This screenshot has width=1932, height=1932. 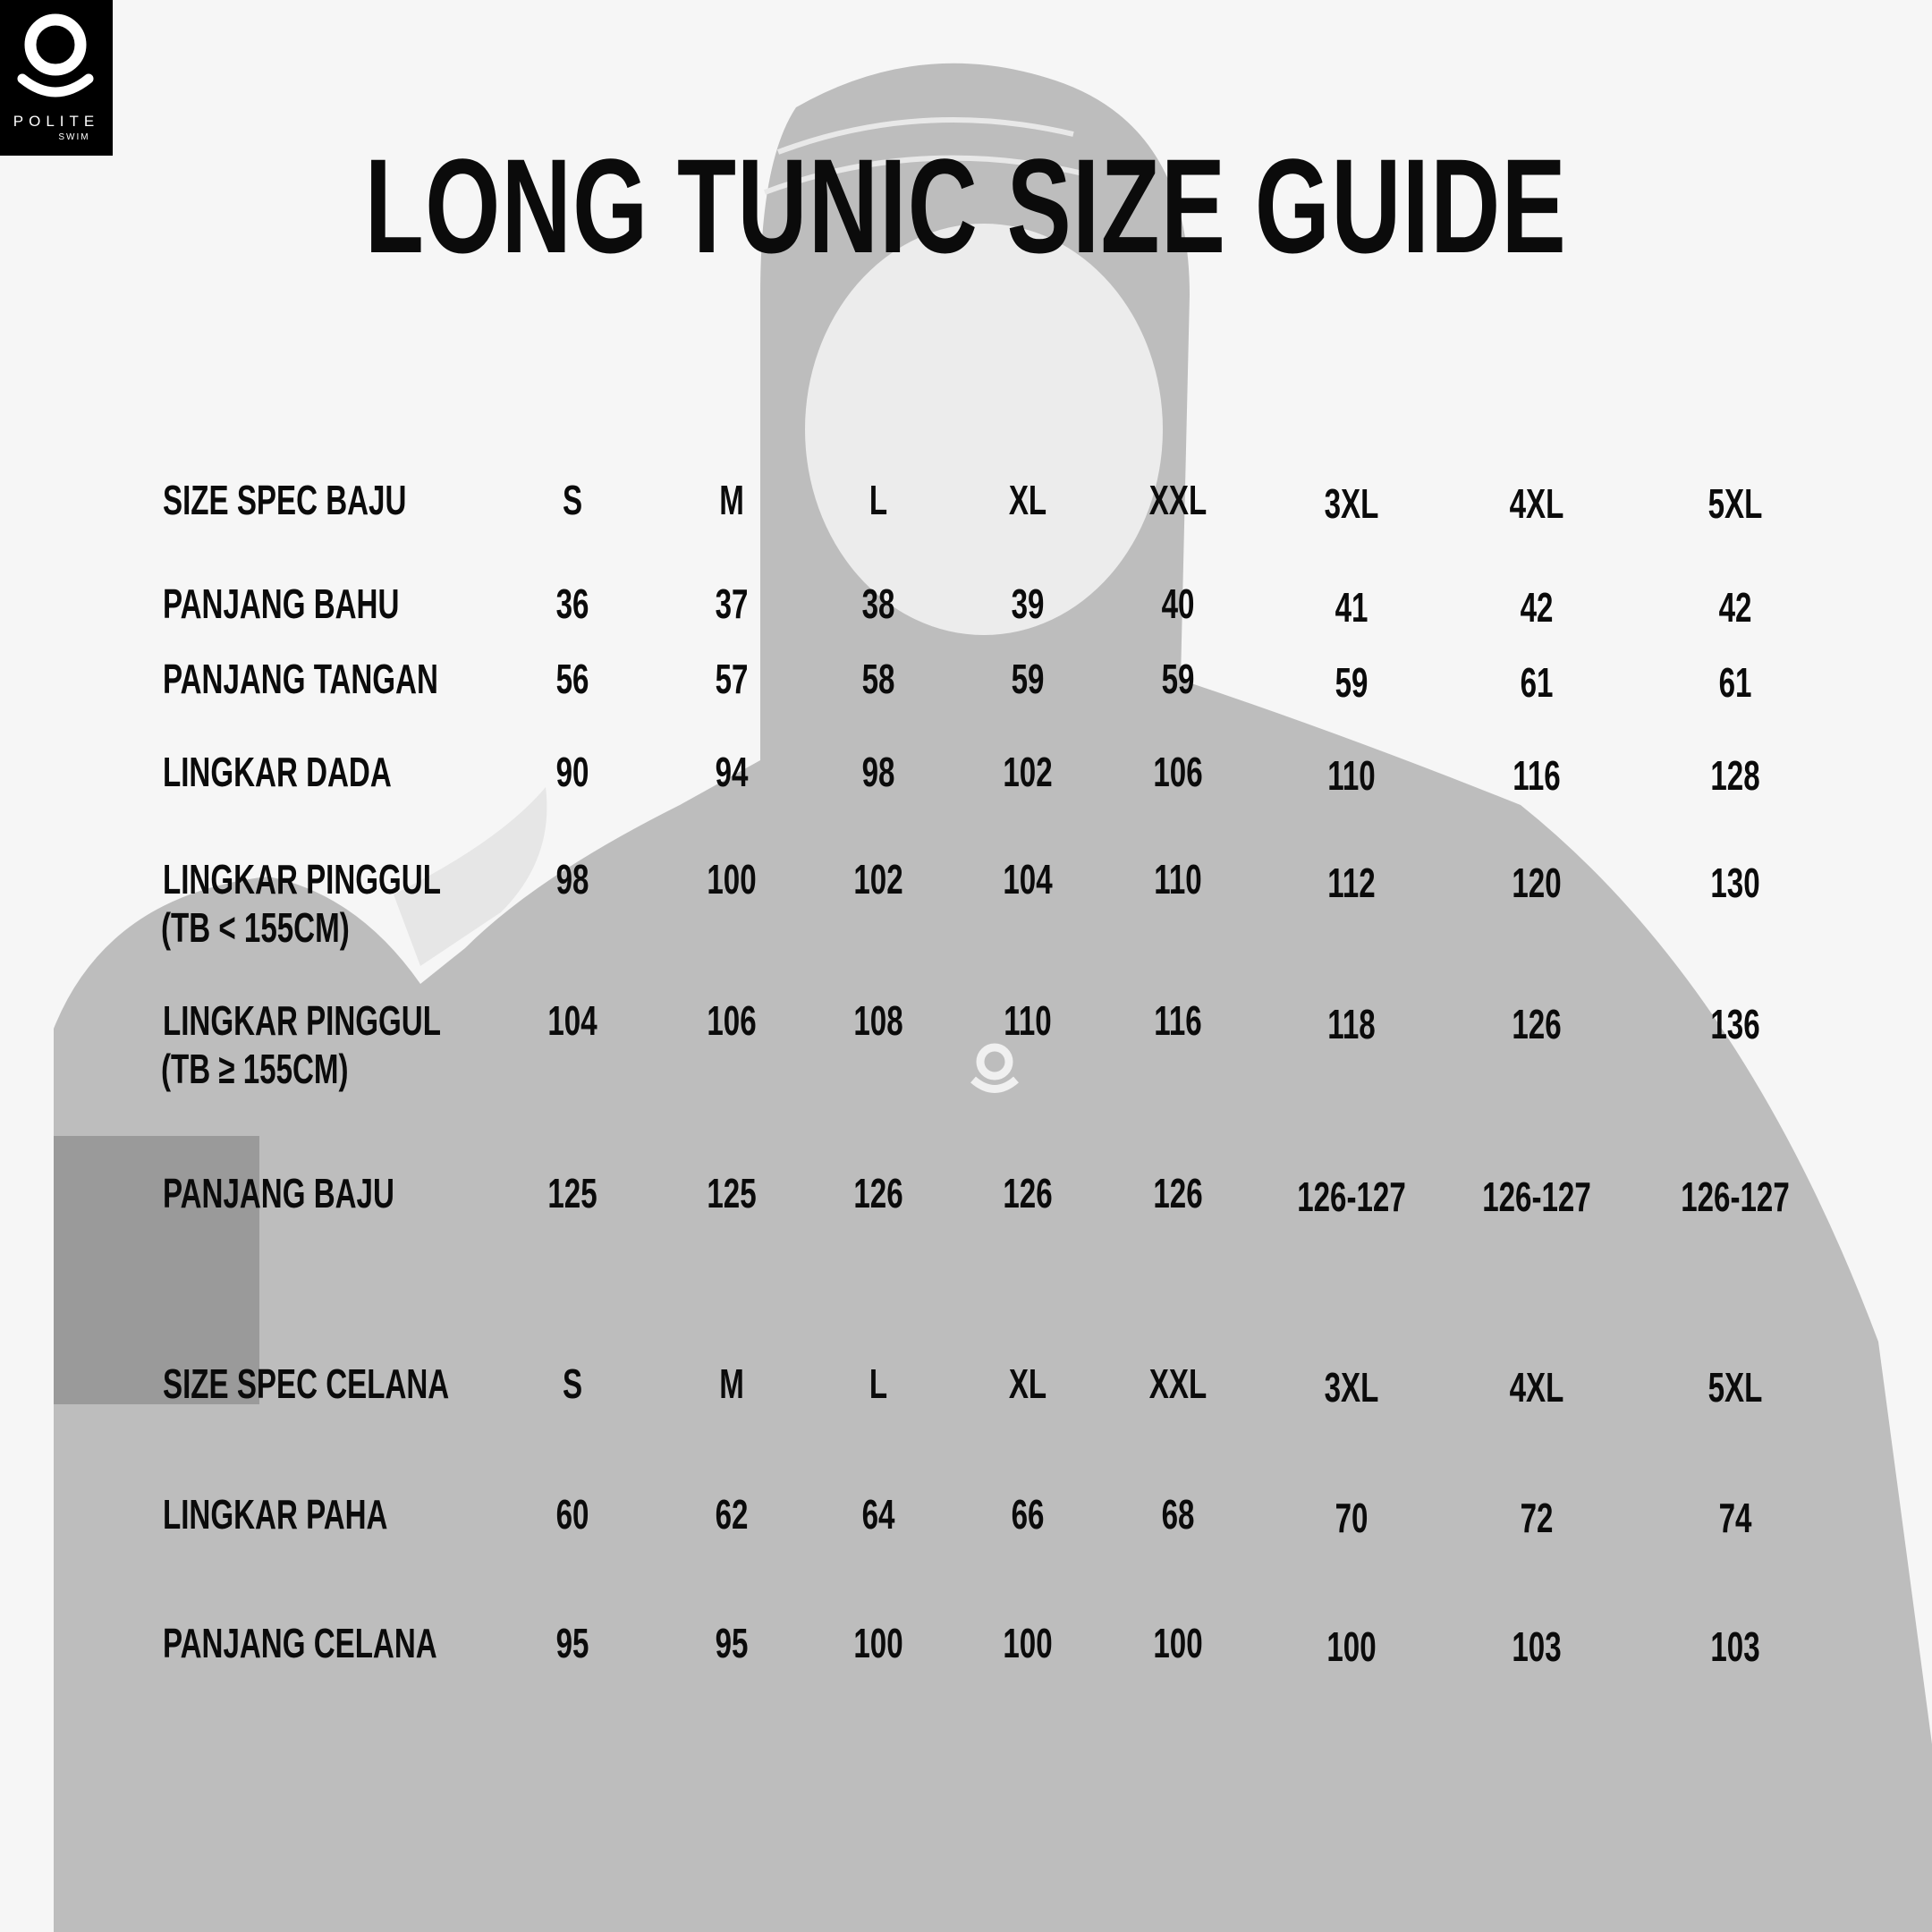 I want to click on table-cell: 130, so click(x=1735, y=883).